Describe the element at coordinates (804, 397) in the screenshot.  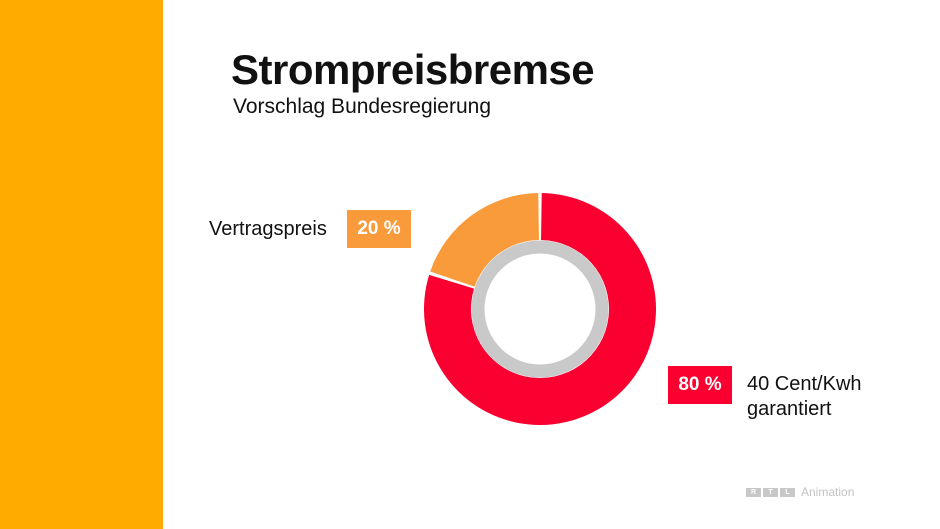
I see `slice-label-garantiert: 40 Cent/Kwh garantiert` at that location.